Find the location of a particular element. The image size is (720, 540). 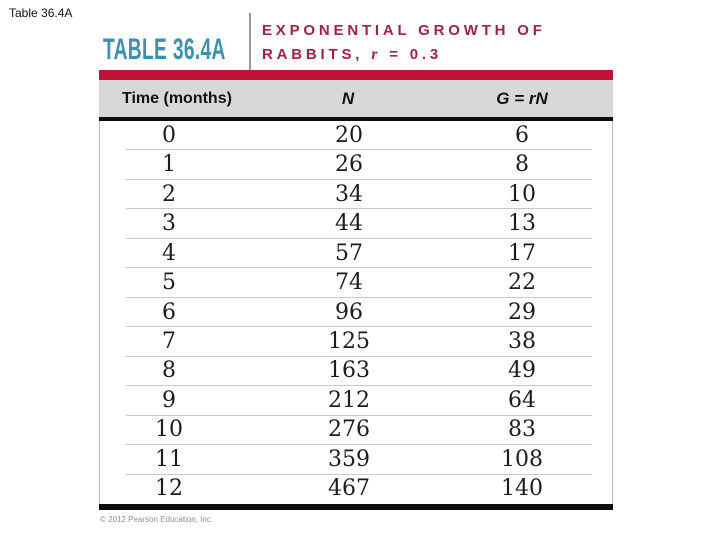

table-row: 2 34 10 is located at coordinates (356, 195).